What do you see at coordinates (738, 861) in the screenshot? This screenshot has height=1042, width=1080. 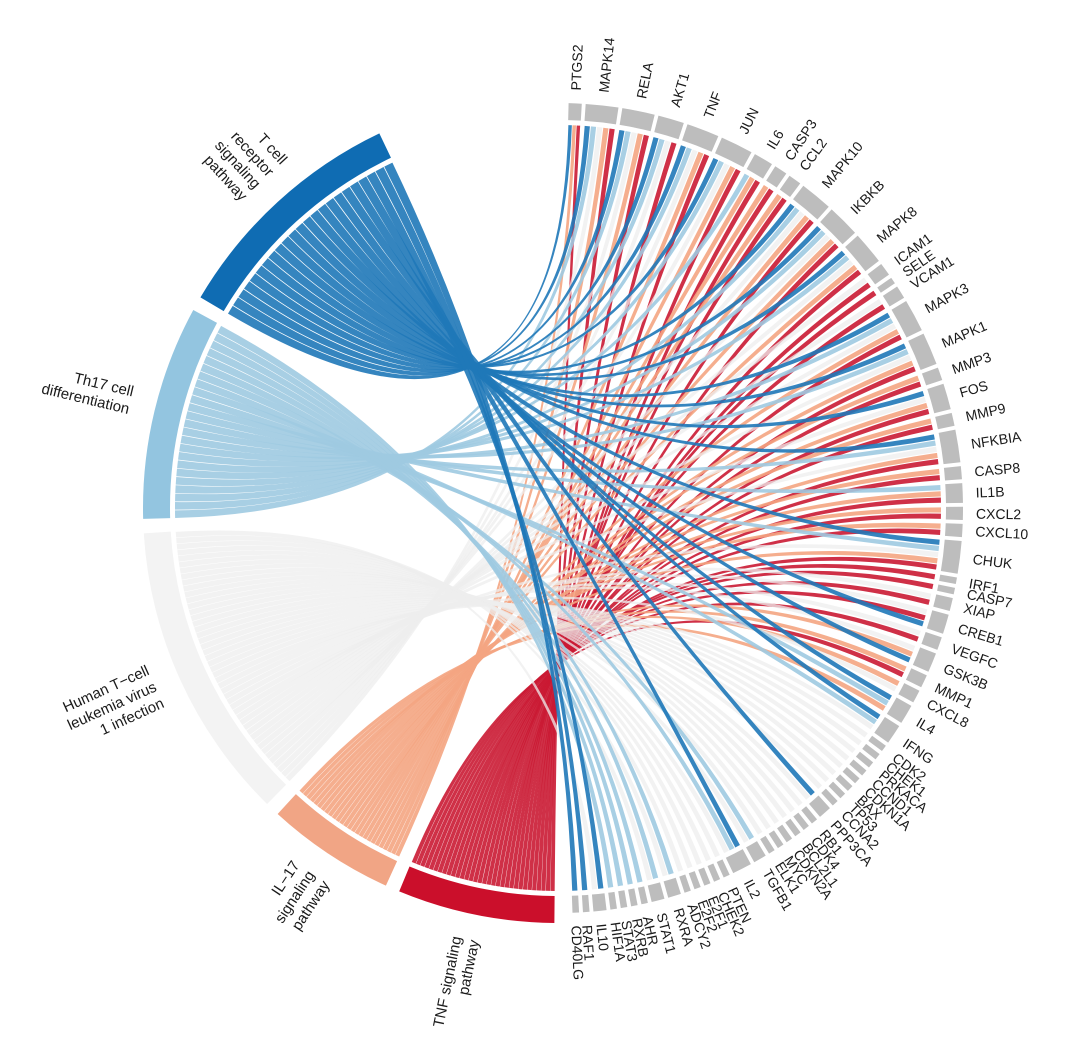 I see `gene-arc-il2` at bounding box center [738, 861].